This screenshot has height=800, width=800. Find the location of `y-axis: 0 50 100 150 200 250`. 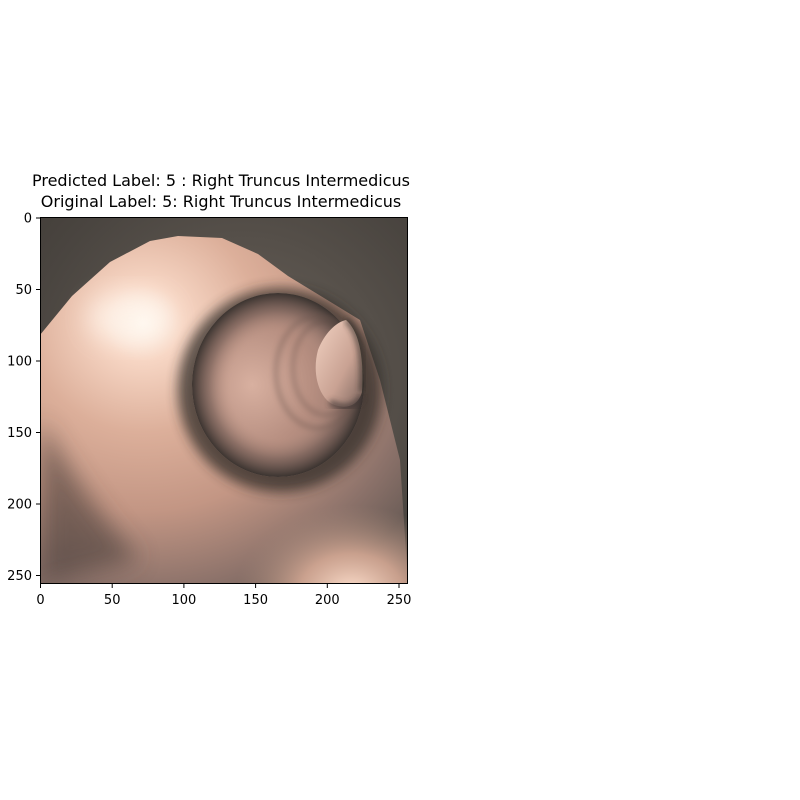

y-axis: 0 50 100 150 200 250 is located at coordinates (24, 398).